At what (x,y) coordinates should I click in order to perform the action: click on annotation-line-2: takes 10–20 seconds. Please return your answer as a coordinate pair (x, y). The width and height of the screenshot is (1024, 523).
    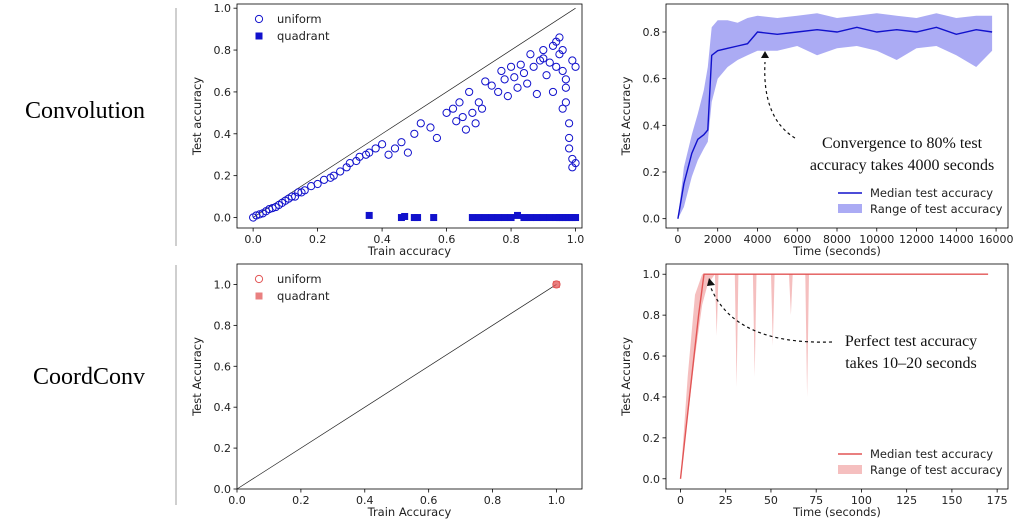
    Looking at the image, I should click on (911, 363).